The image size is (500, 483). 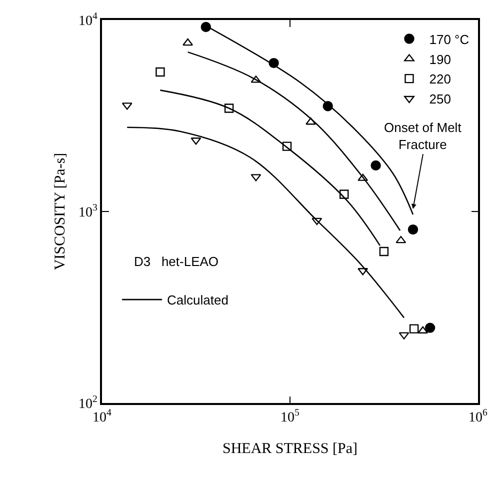 I want to click on y-tick-label: 10$^{3}$, so click(x=88, y=211).